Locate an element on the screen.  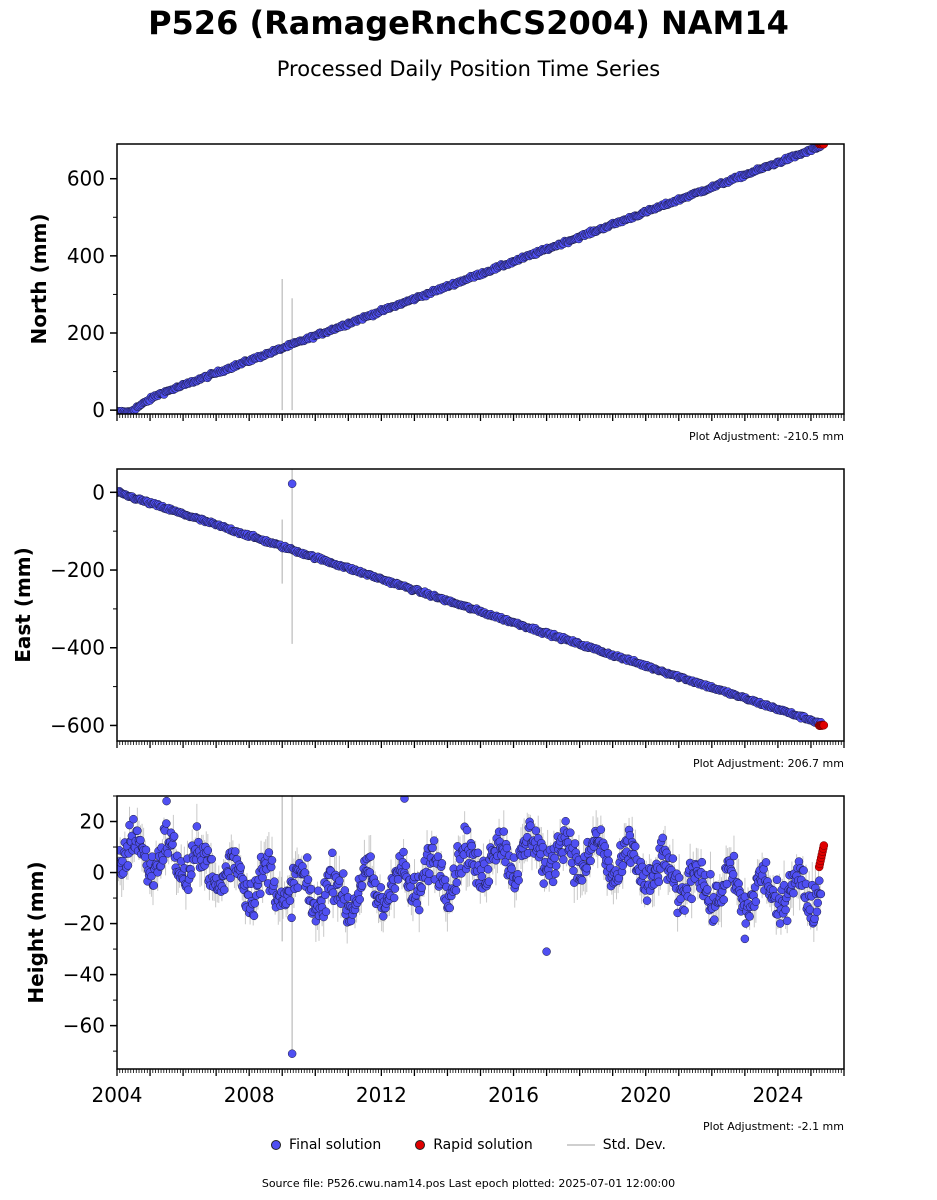
legend-final: Final solution is located at coordinates (326, 1145).